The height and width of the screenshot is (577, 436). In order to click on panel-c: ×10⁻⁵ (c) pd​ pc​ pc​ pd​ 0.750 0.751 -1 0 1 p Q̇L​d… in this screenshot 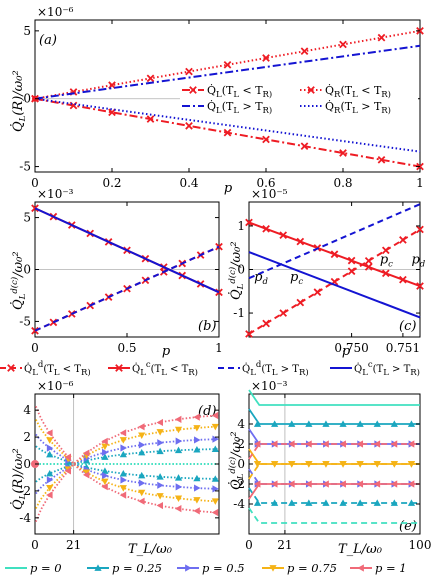, I will do `click(326, 273)`.